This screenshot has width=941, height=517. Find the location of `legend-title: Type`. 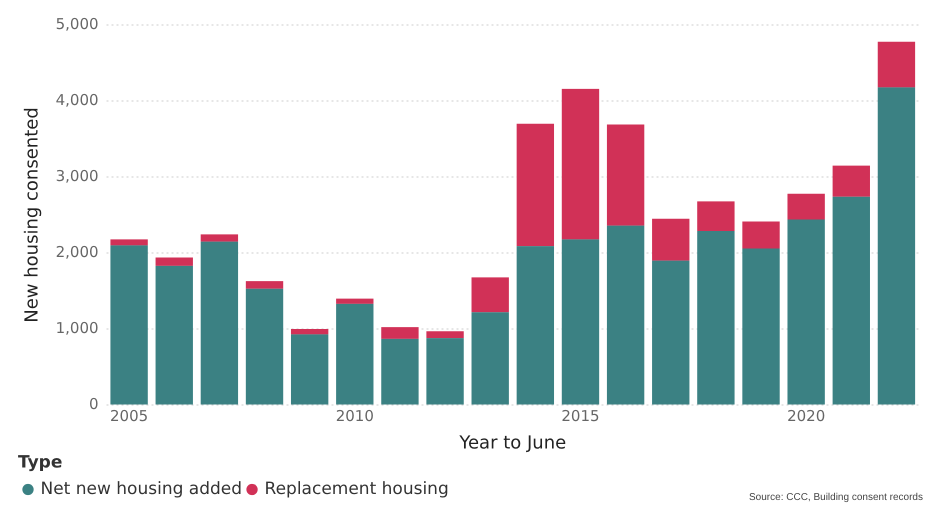

legend-title: Type is located at coordinates (40, 462).